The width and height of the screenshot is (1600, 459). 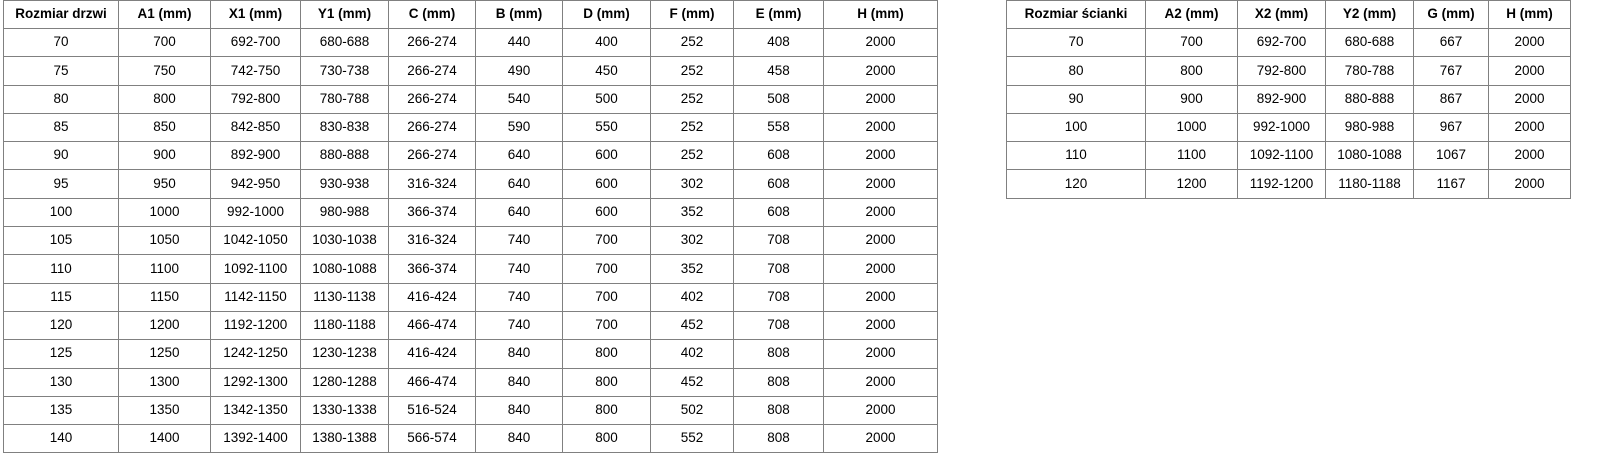 What do you see at coordinates (61, 439) in the screenshot?
I see `door-cell-r14-c0: 140` at bounding box center [61, 439].